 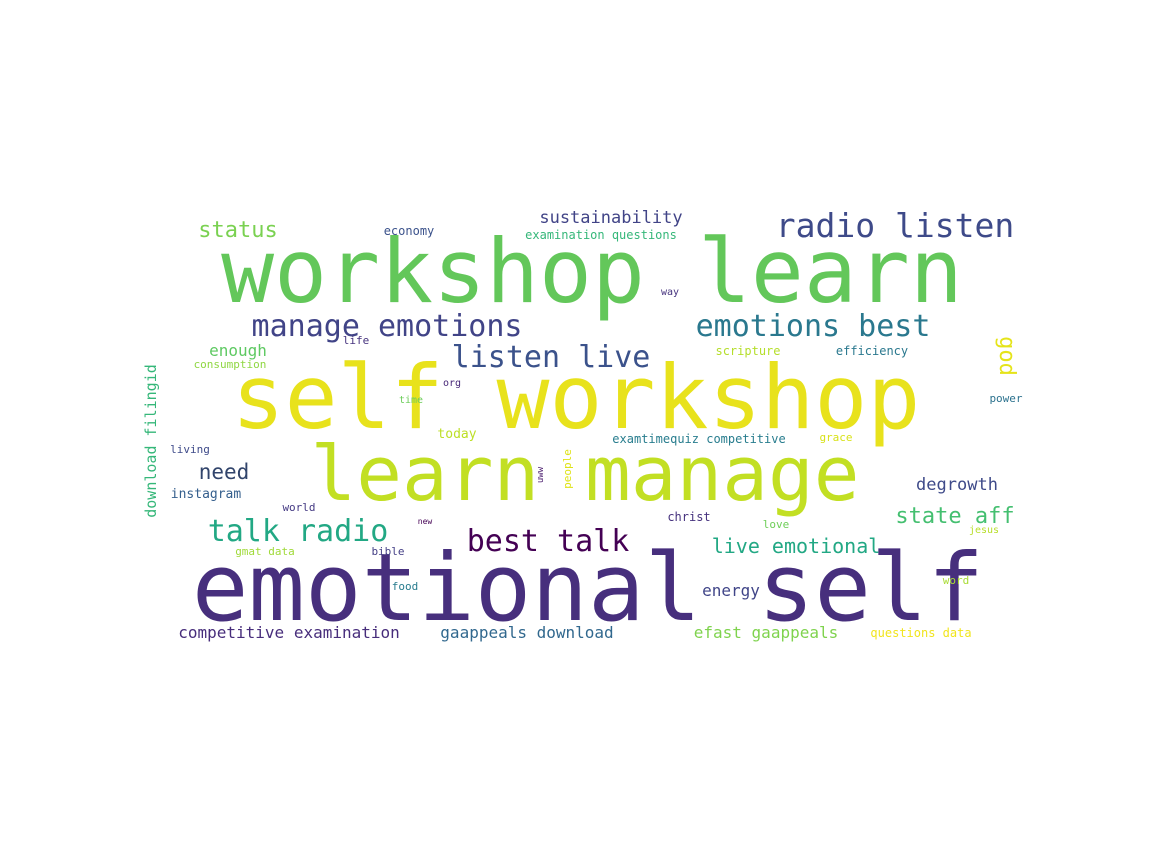 I want to click on word-consumption: consumption, so click(x=230, y=364).